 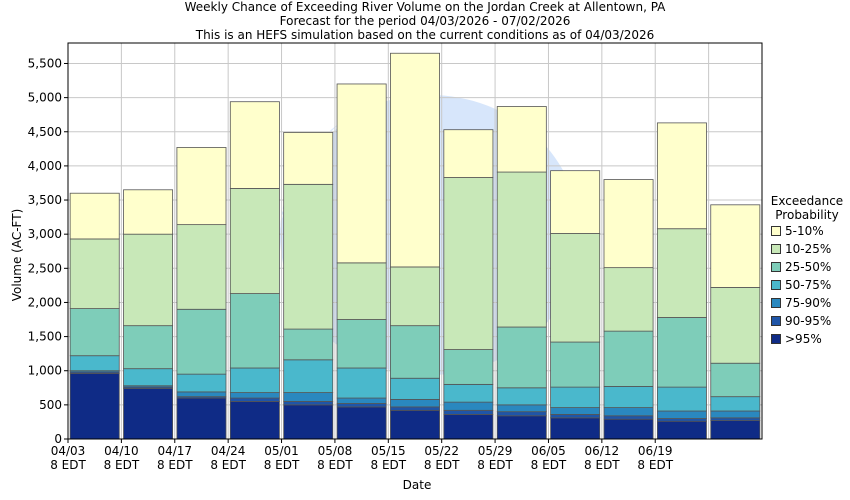 I want to click on y-axis-title: Volume (AC-FT), so click(x=17, y=255).